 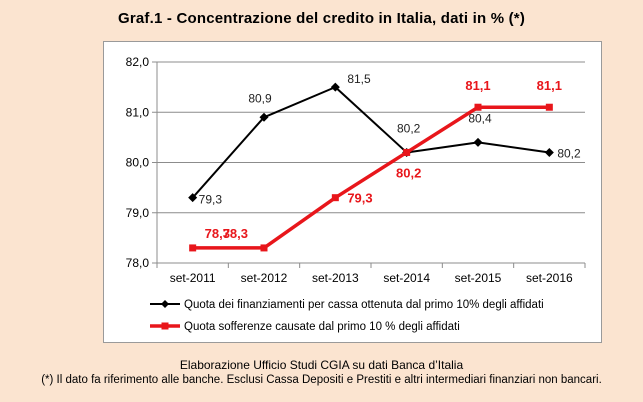 I want to click on data-label: 80,9, so click(x=260, y=98).